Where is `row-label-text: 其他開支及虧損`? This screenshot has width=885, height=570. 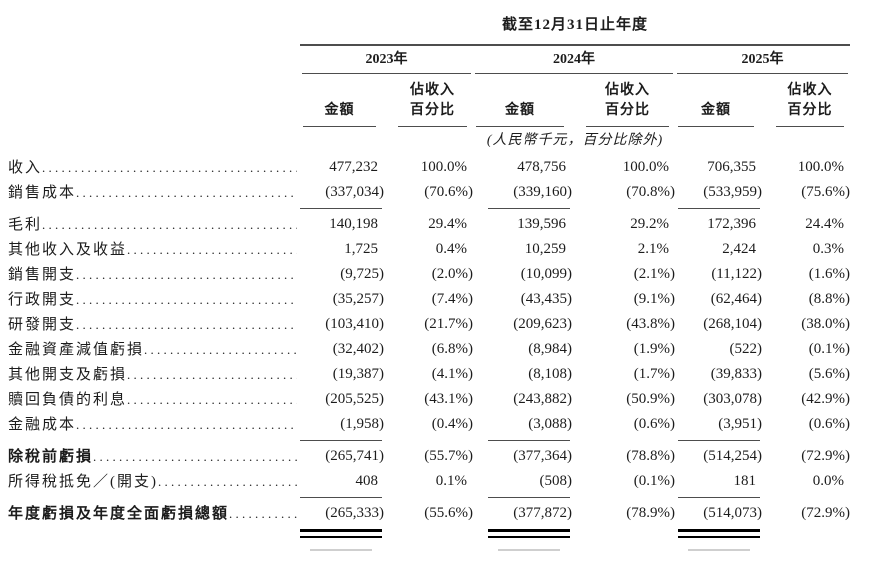
row-label-text: 其他開支及虧損 is located at coordinates (68, 375).